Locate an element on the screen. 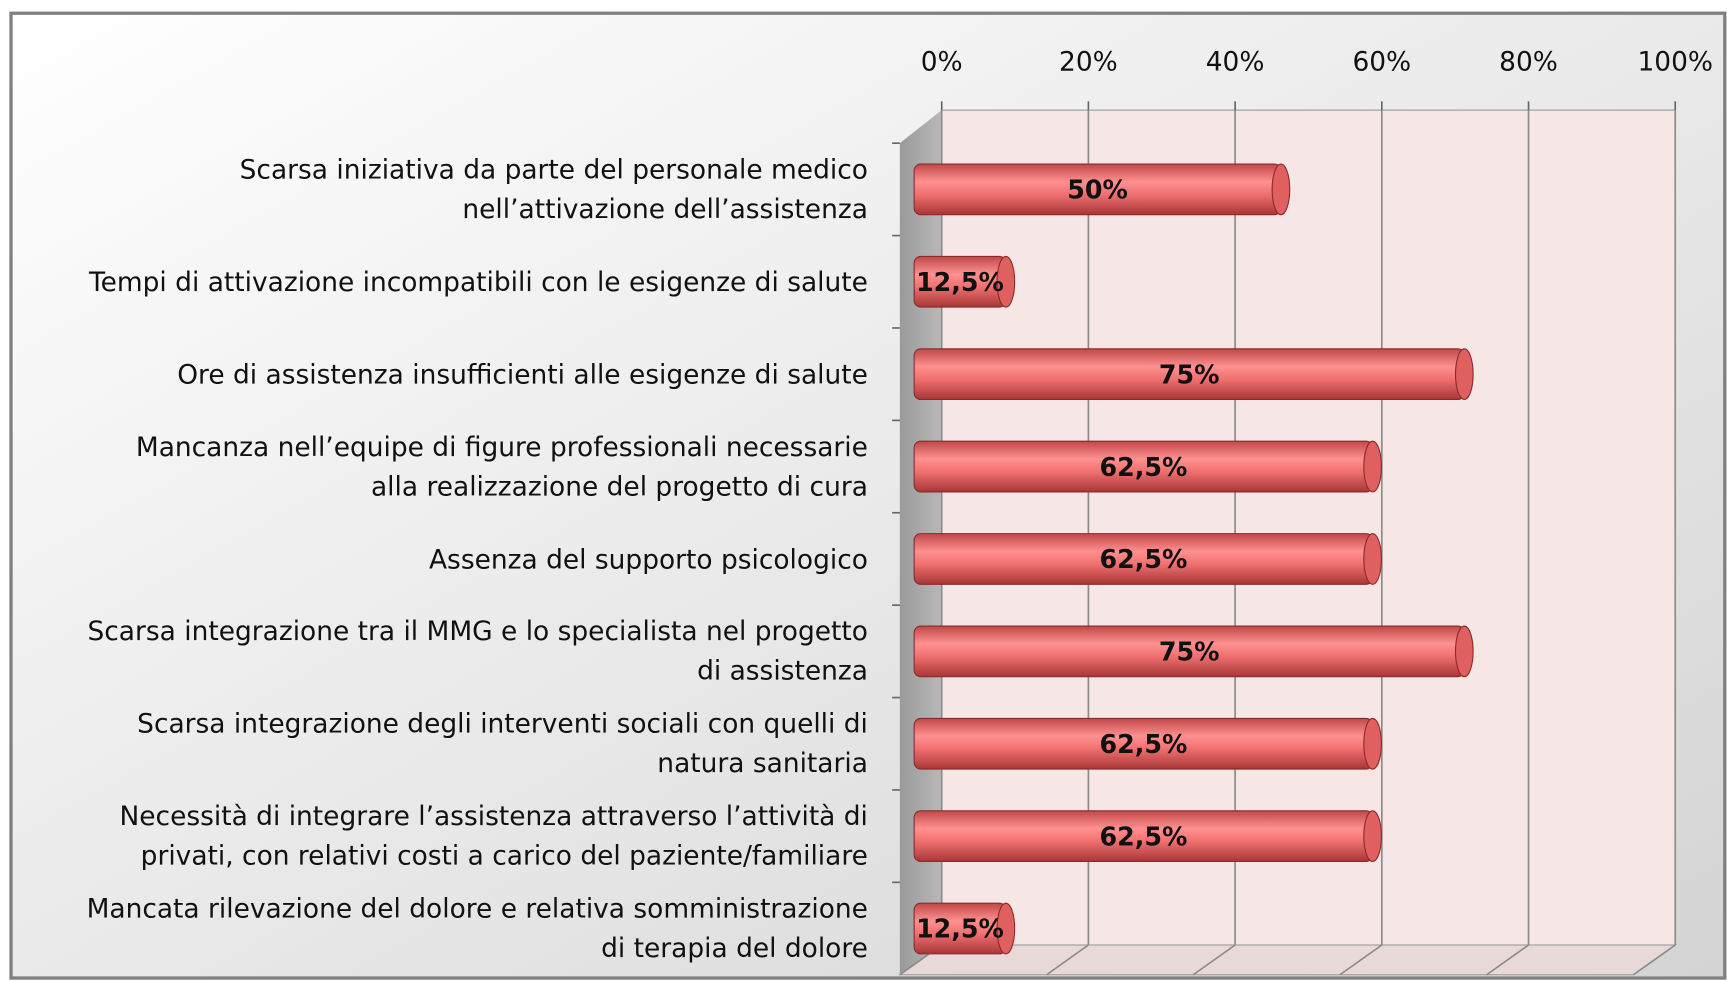  value-label: 50% is located at coordinates (1097, 190).